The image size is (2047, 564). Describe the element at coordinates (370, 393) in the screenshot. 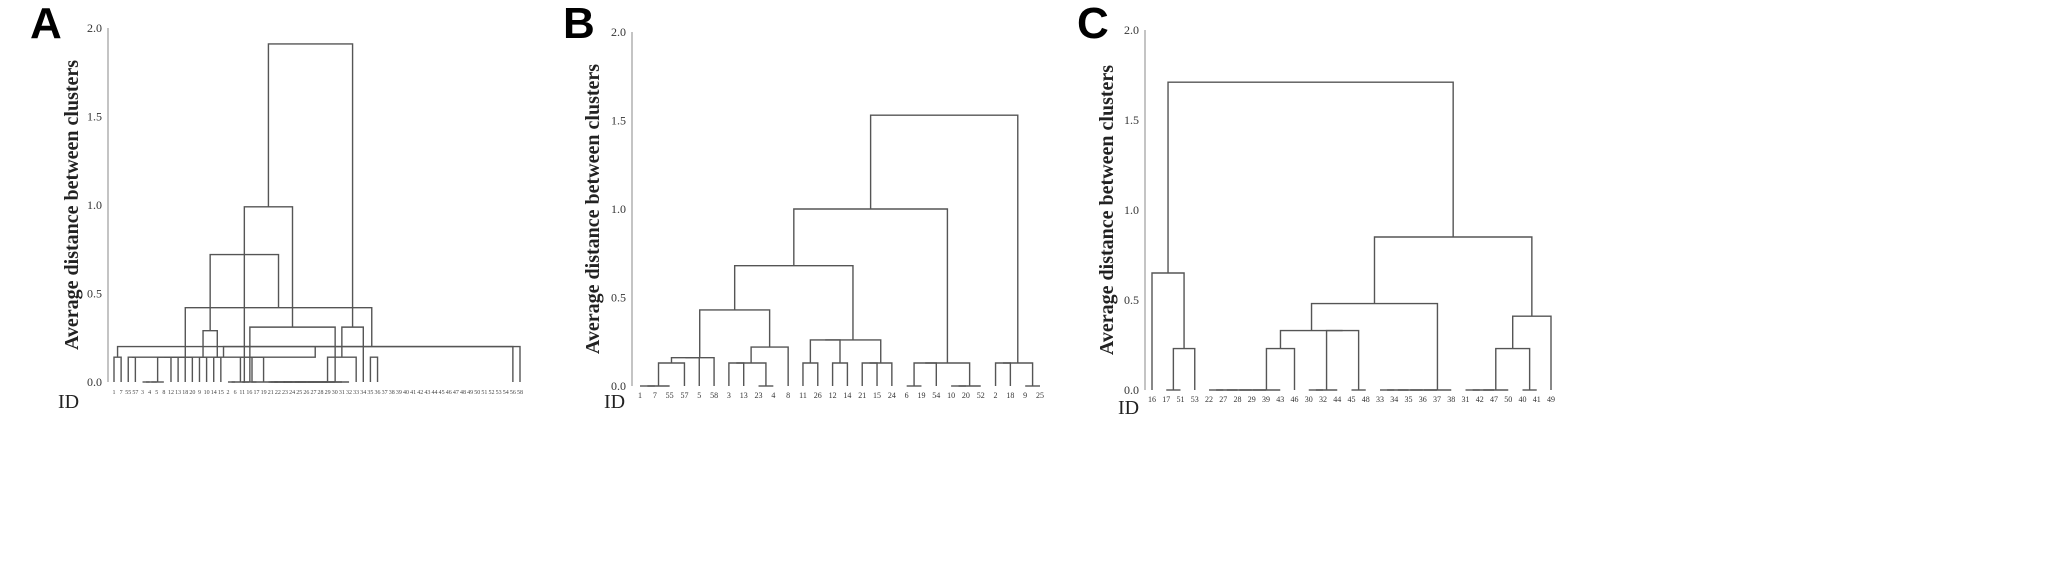

I see `panel-a-leaf-label: 35` at that location.